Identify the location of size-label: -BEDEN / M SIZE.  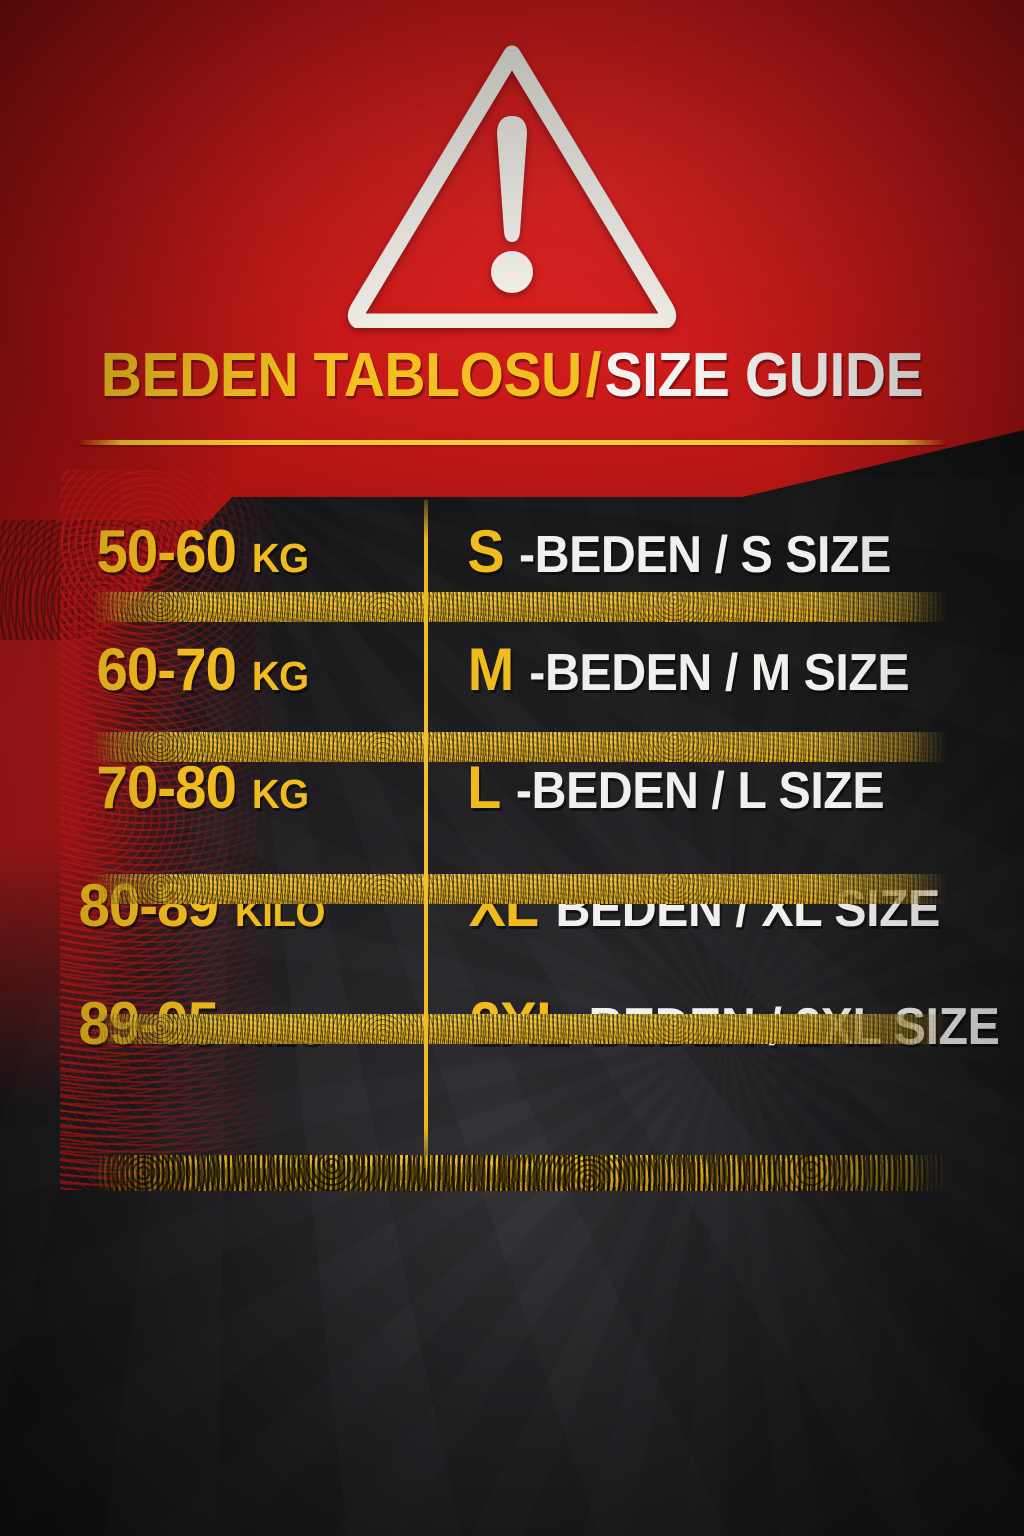
(719, 672).